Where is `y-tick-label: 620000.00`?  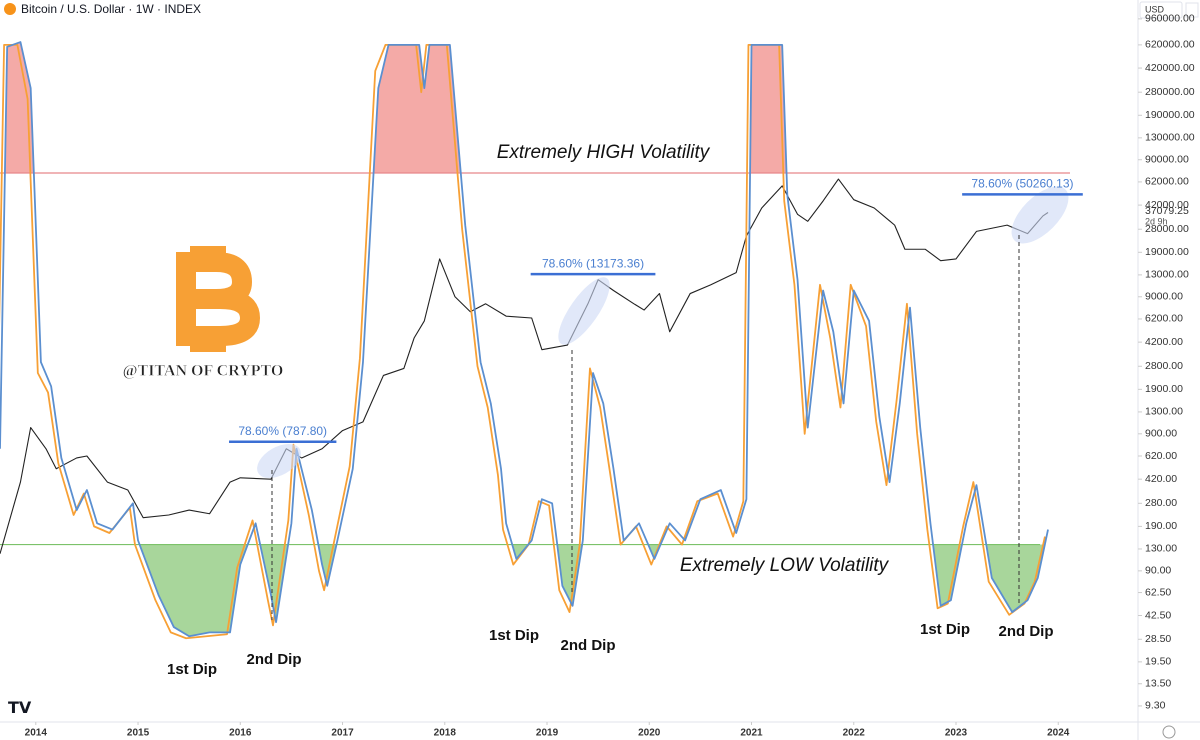
y-tick-label: 620000.00 is located at coordinates (1170, 45).